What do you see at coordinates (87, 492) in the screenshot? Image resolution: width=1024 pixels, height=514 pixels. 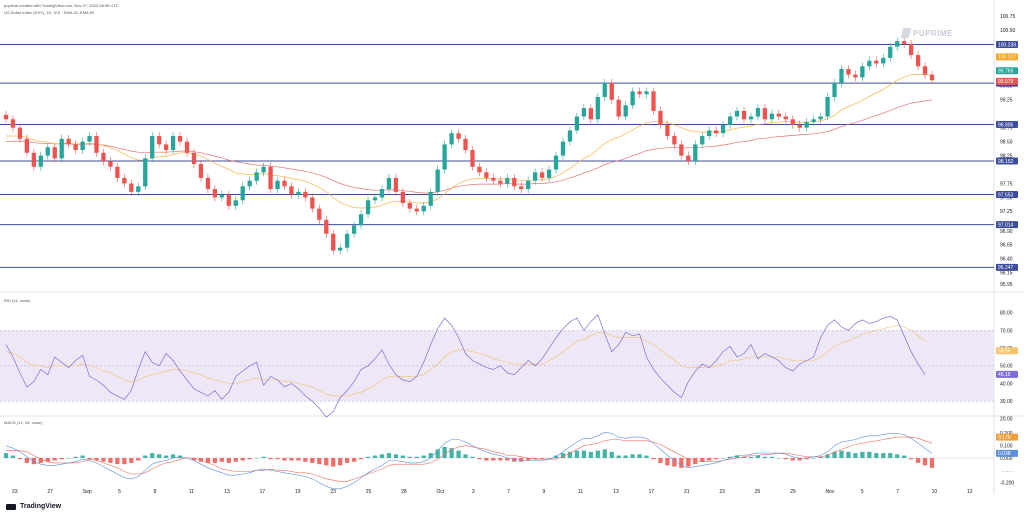 I see `x-tick-label: Sep` at bounding box center [87, 492].